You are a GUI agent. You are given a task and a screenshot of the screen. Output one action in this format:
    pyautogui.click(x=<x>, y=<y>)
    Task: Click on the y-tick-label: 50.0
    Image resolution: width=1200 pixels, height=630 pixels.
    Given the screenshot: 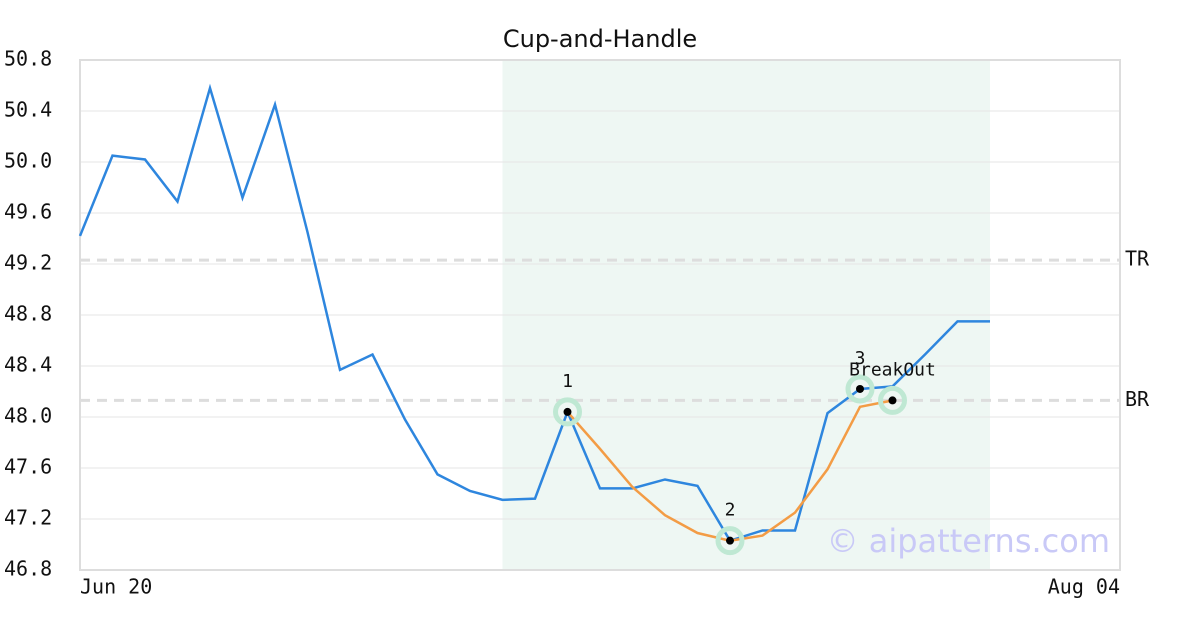 What is the action you would take?
    pyautogui.click(x=28, y=161)
    